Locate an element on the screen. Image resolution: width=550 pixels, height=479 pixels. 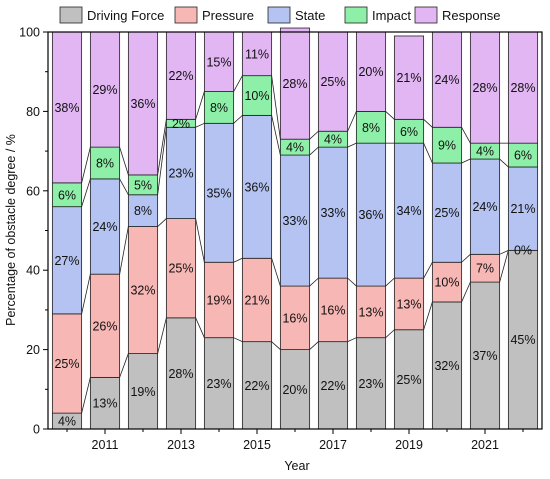
data-label-impact-2016: 4% is located at coordinates (295, 148).